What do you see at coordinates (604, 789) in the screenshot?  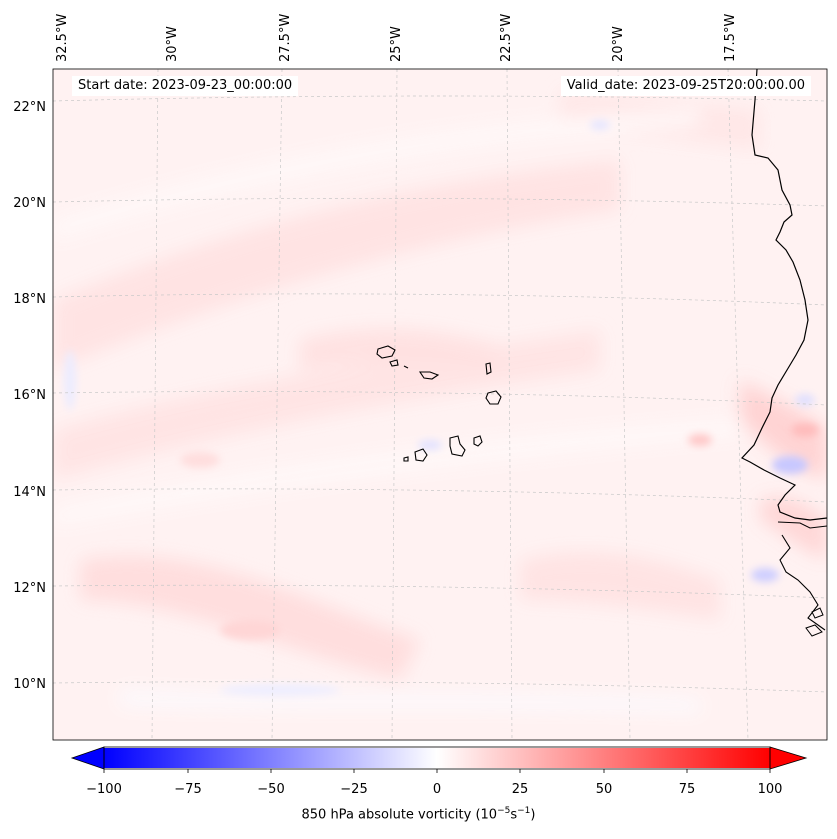 I see `colorbar-tick: 50` at bounding box center [604, 789].